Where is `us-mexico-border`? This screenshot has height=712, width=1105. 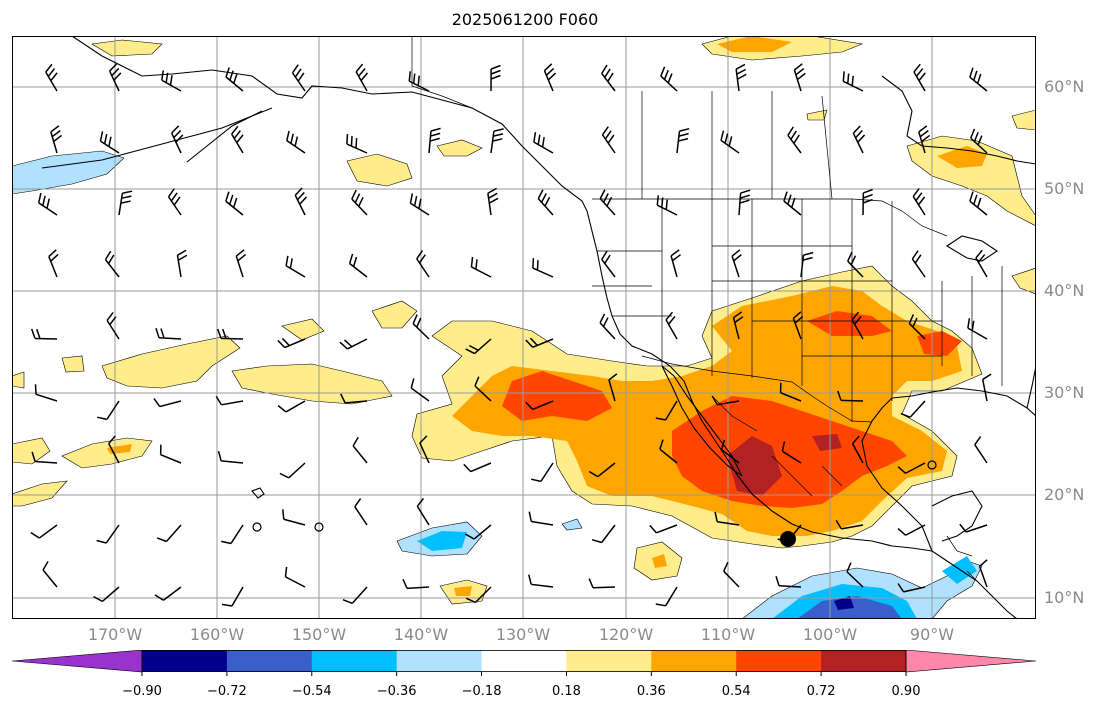
us-mexico-border is located at coordinates (757, 389).